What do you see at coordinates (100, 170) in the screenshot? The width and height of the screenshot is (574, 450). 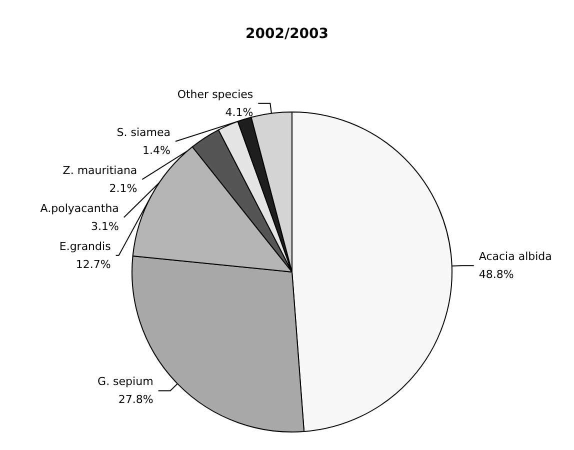 I see `slice-label: Z. mauritiana` at bounding box center [100, 170].